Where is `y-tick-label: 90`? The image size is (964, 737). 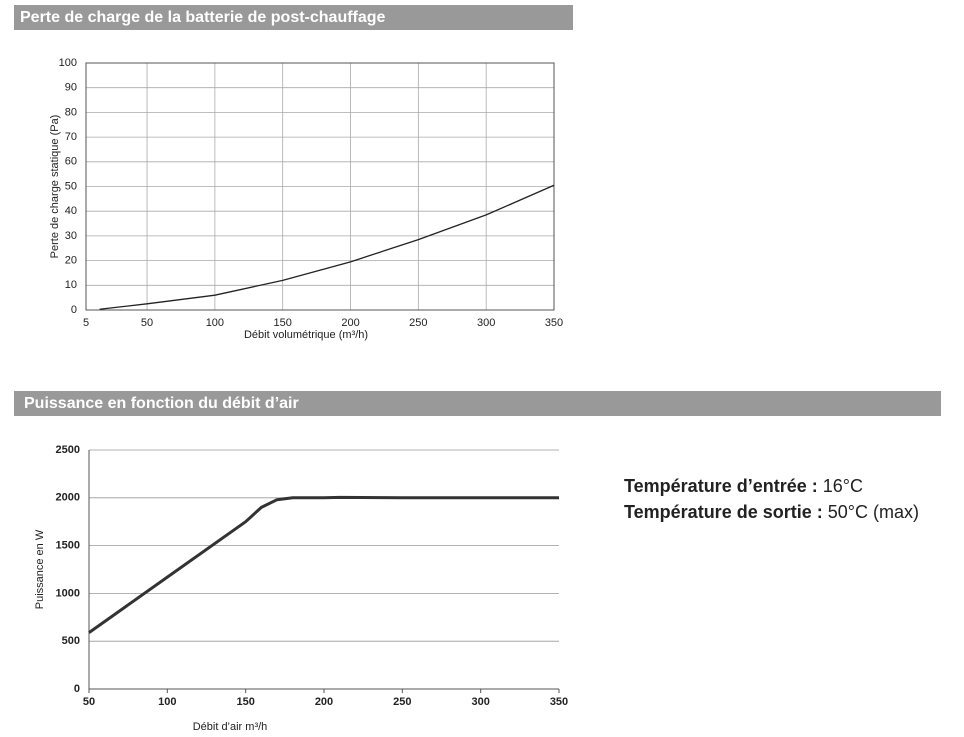 y-tick-label: 90 is located at coordinates (71, 88).